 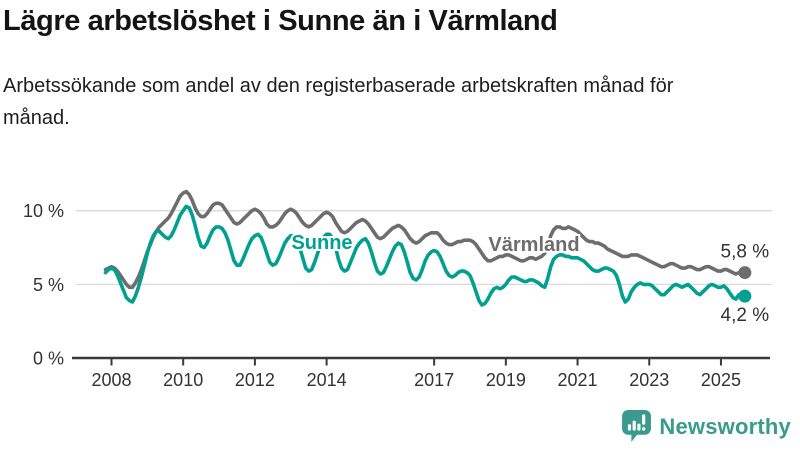 I want to click on series-name-label: Värmland, so click(x=533, y=245).